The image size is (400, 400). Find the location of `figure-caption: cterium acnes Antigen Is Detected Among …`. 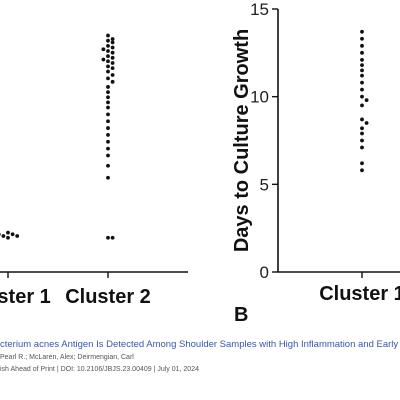

figure-caption: cterium acnes Antigen Is Detected Among … is located at coordinates (200, 357).